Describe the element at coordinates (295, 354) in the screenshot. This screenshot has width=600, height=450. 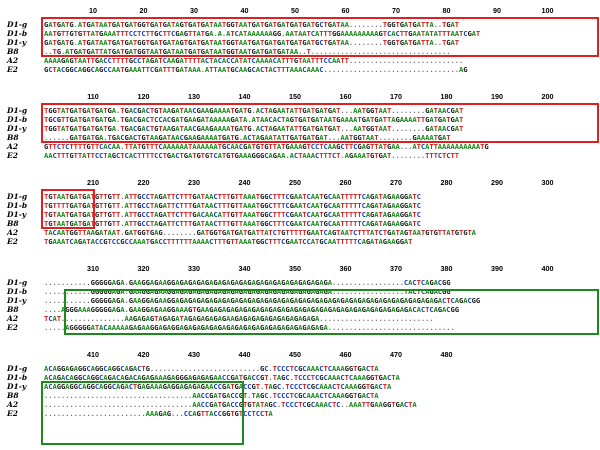
I see `ruler-tick: 450` at that location.